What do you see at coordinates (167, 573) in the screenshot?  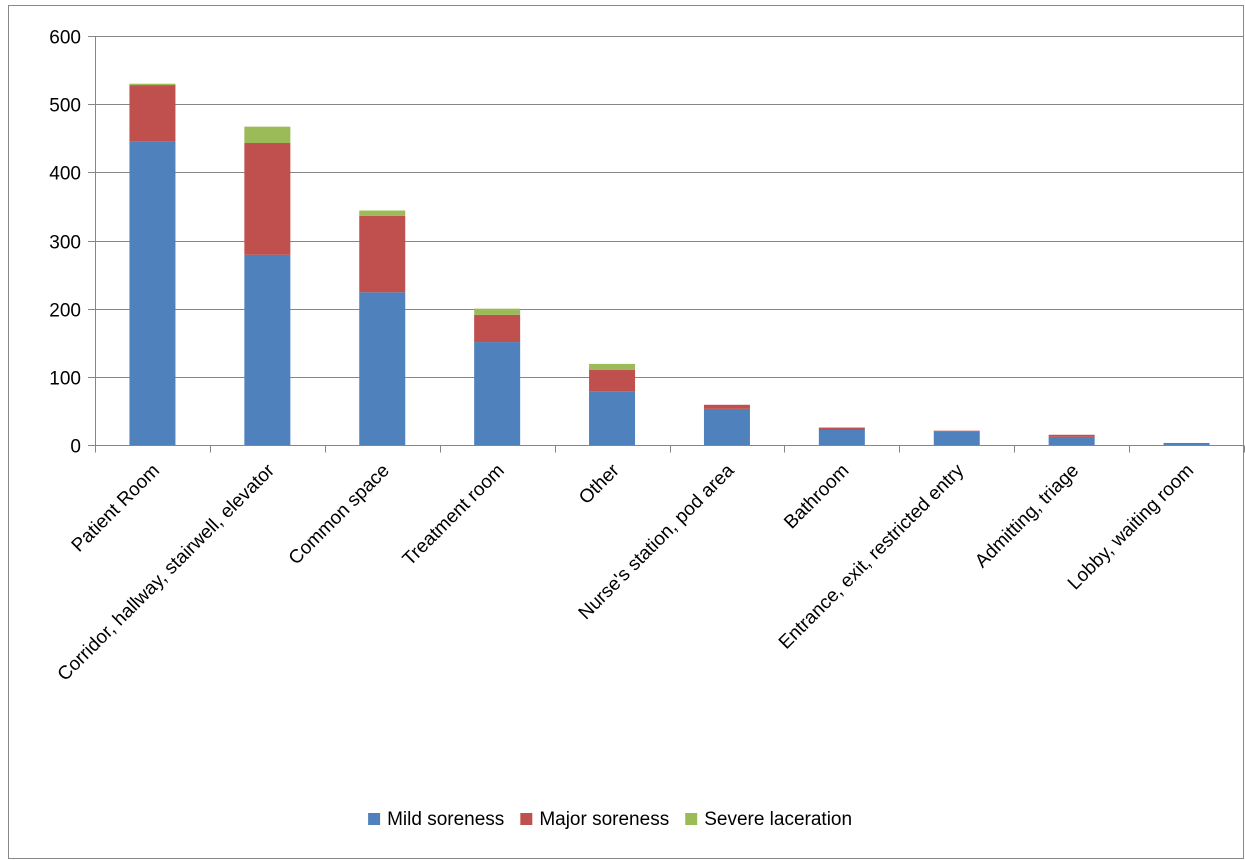 I see `x-tick-label: Corridor, hallway, stairwell, elevator` at bounding box center [167, 573].